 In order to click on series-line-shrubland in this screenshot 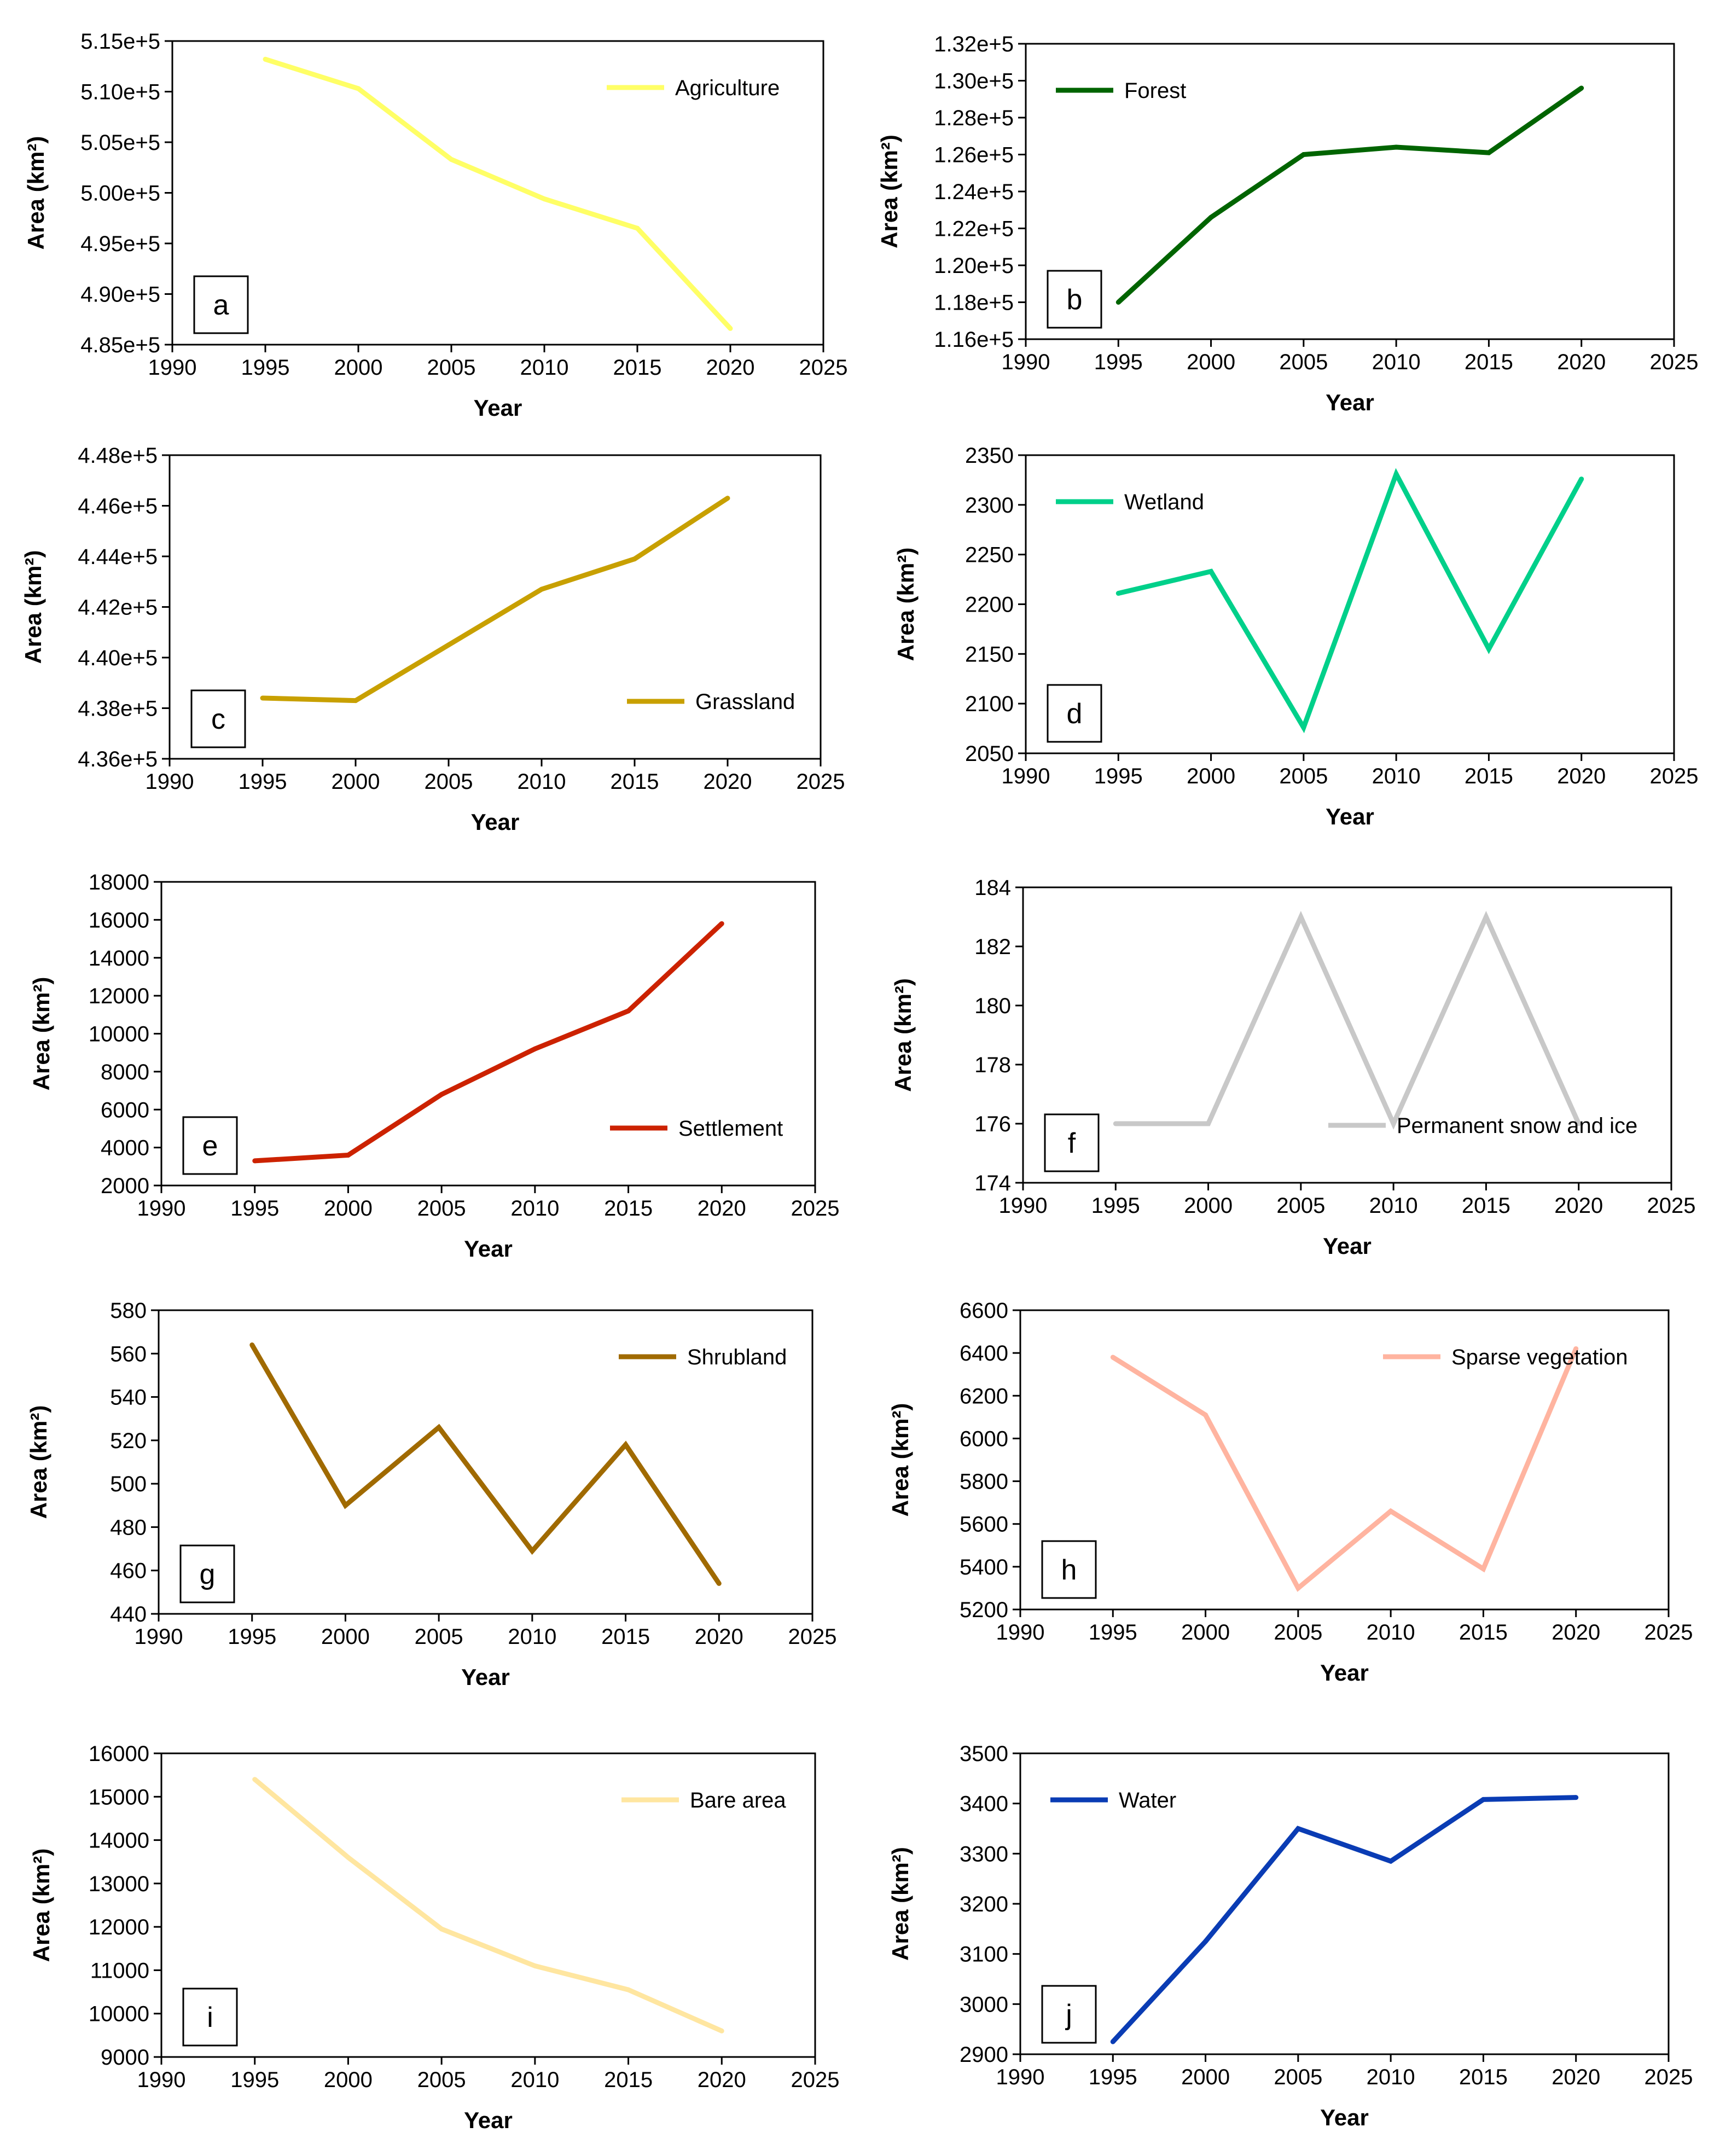, I will do `click(485, 1464)`.